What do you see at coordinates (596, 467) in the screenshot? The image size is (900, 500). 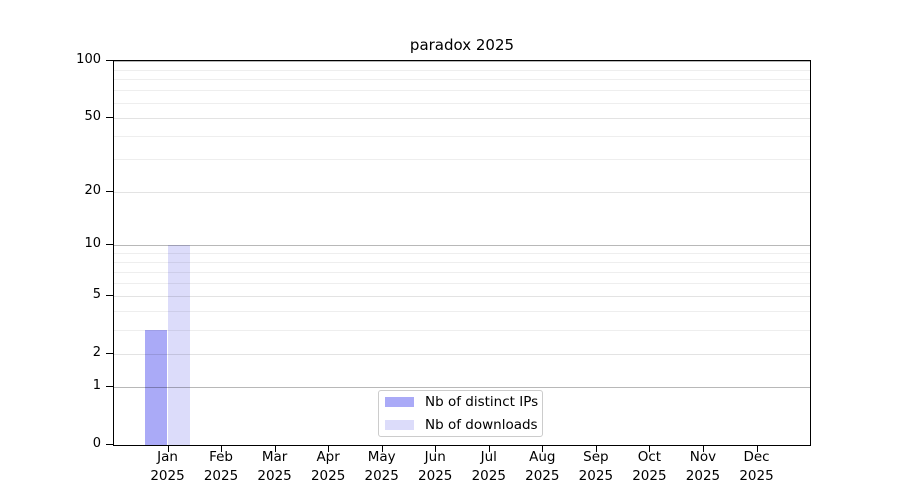 I see `x-axis-label: Sep 2025` at bounding box center [596, 467].